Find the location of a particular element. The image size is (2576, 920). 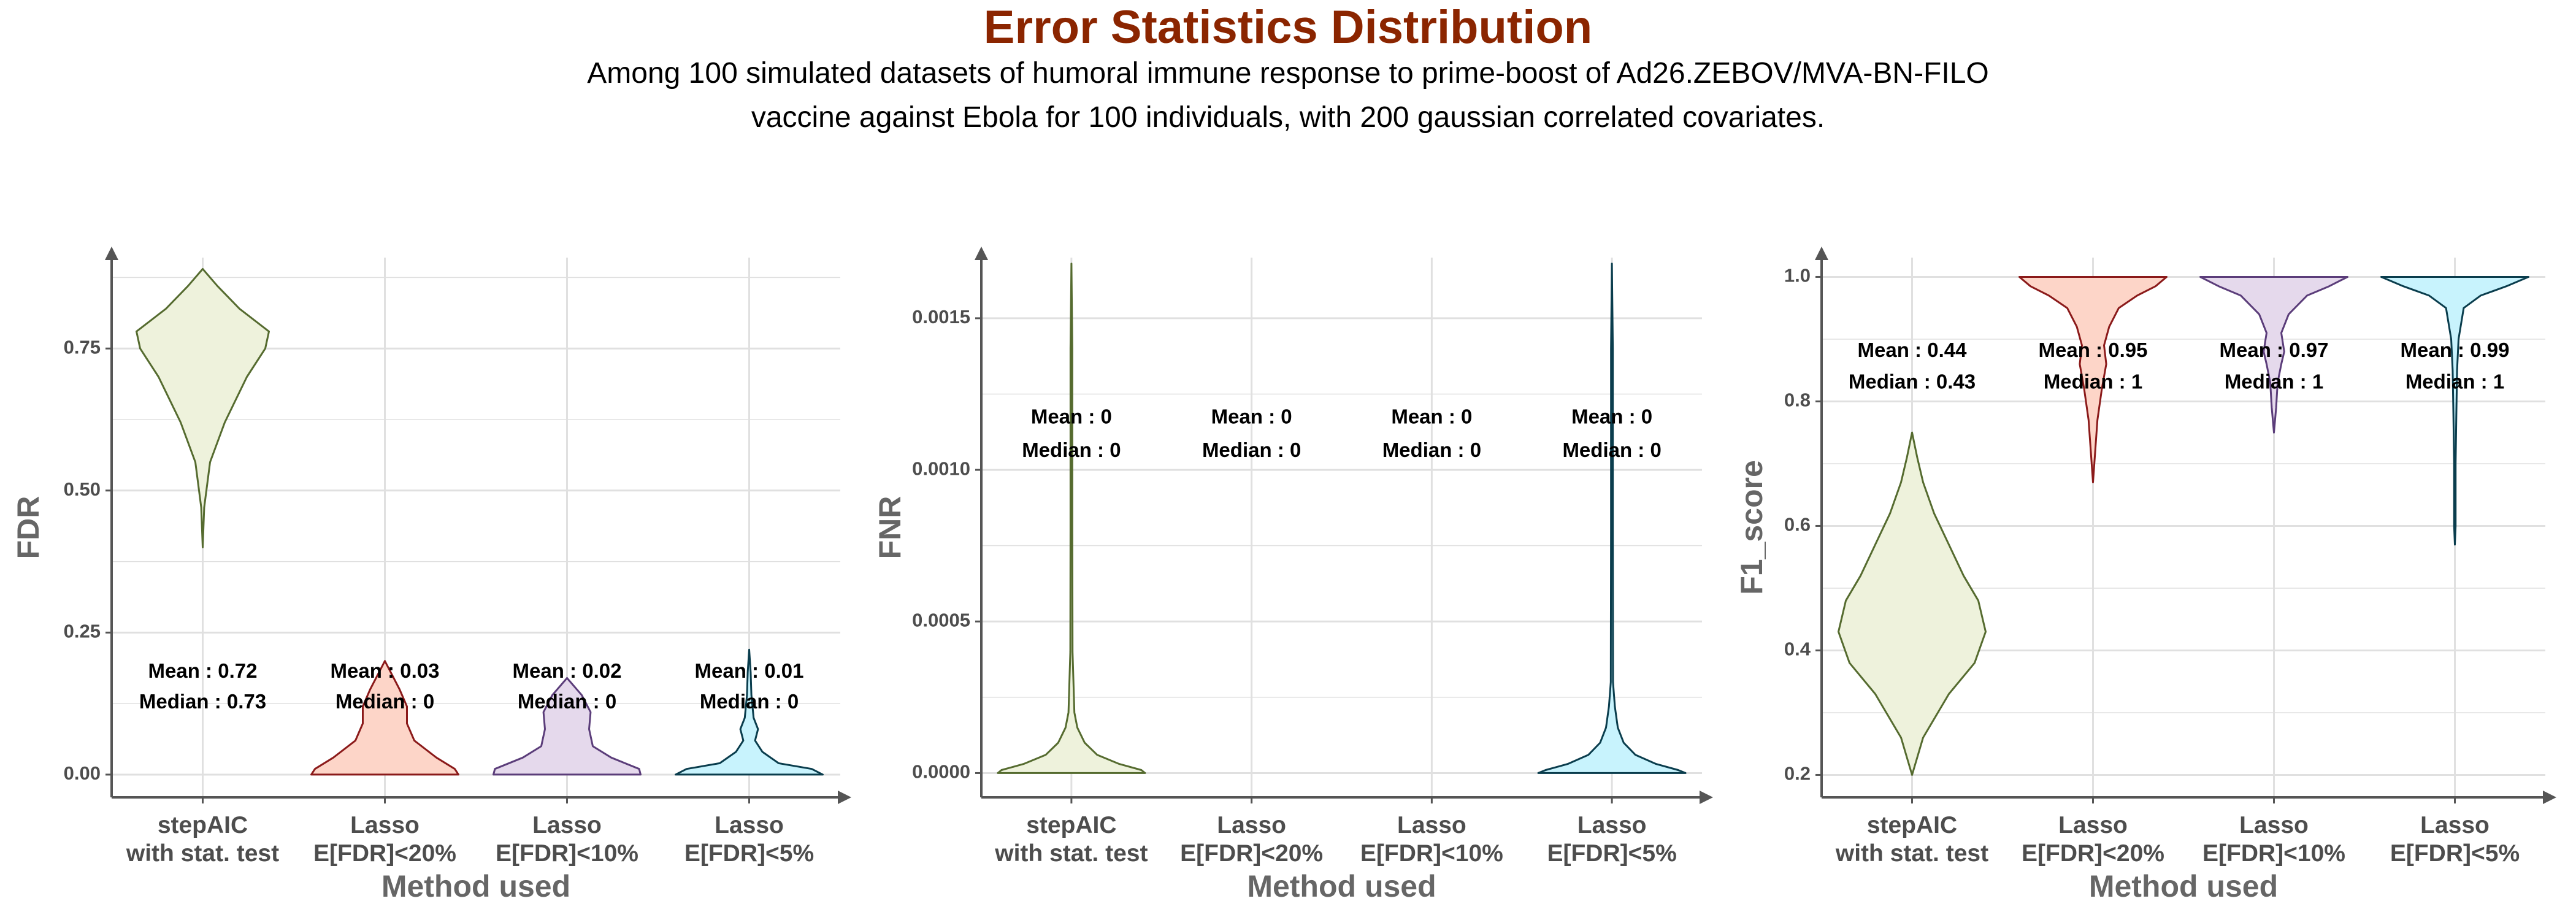

y-tick-label: 0.2 is located at coordinates (1797, 773).